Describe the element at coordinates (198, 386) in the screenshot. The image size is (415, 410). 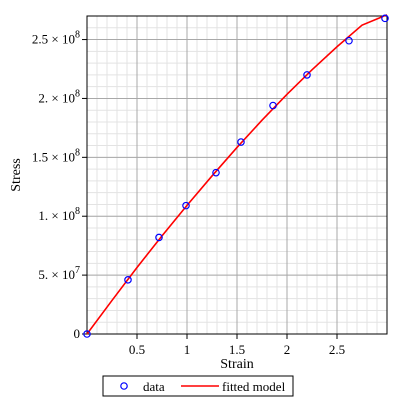
I see `legend: data fitted model` at that location.